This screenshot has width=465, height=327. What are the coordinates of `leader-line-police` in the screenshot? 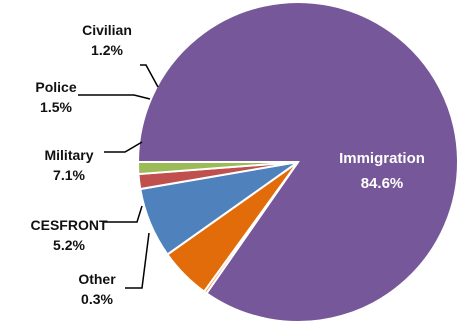 It's located at (114, 97).